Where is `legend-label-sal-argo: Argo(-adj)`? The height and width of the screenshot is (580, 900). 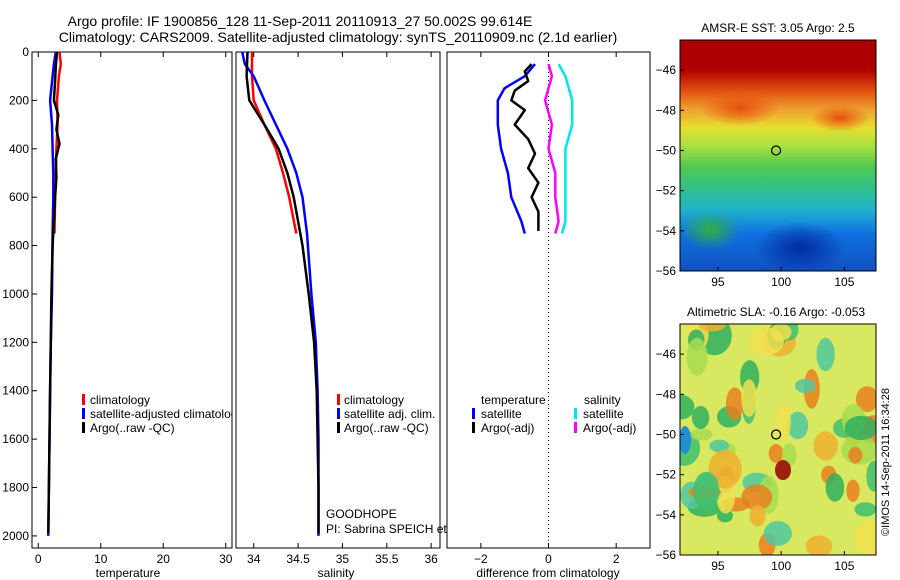 legend-label-sal-argo: Argo(-adj) is located at coordinates (609, 428).